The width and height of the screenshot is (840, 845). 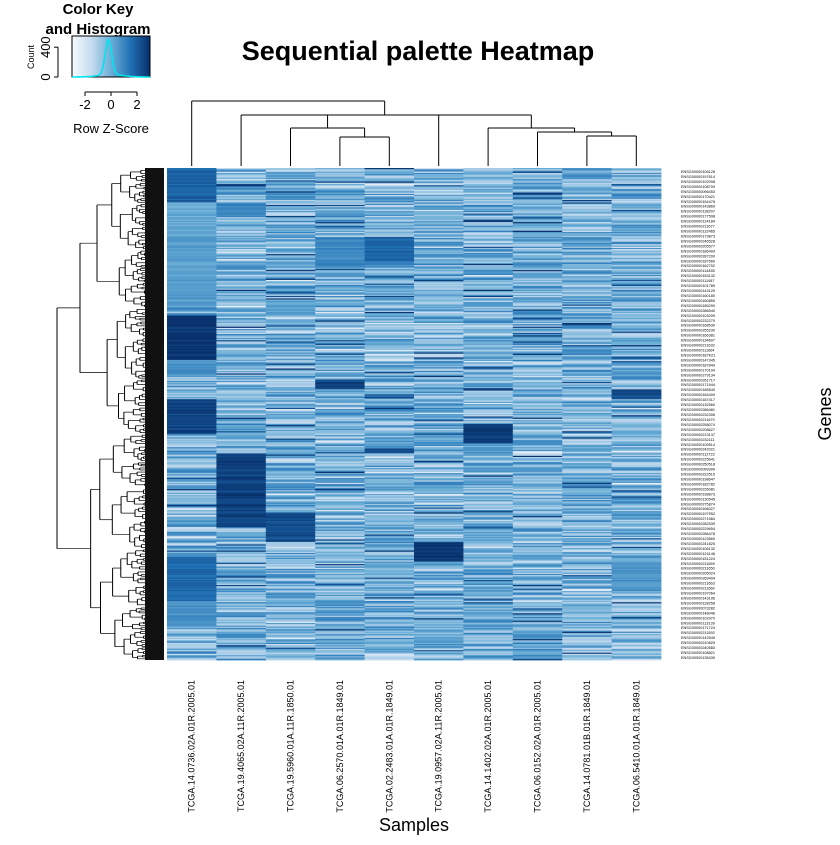 I want to click on color-key-title-line2: and Histogram, so click(x=97, y=29).